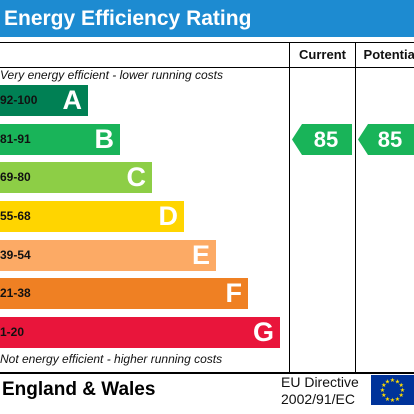 The image size is (414, 414). Describe the element at coordinates (200, 255) in the screenshot. I see `band-letter: E` at that location.